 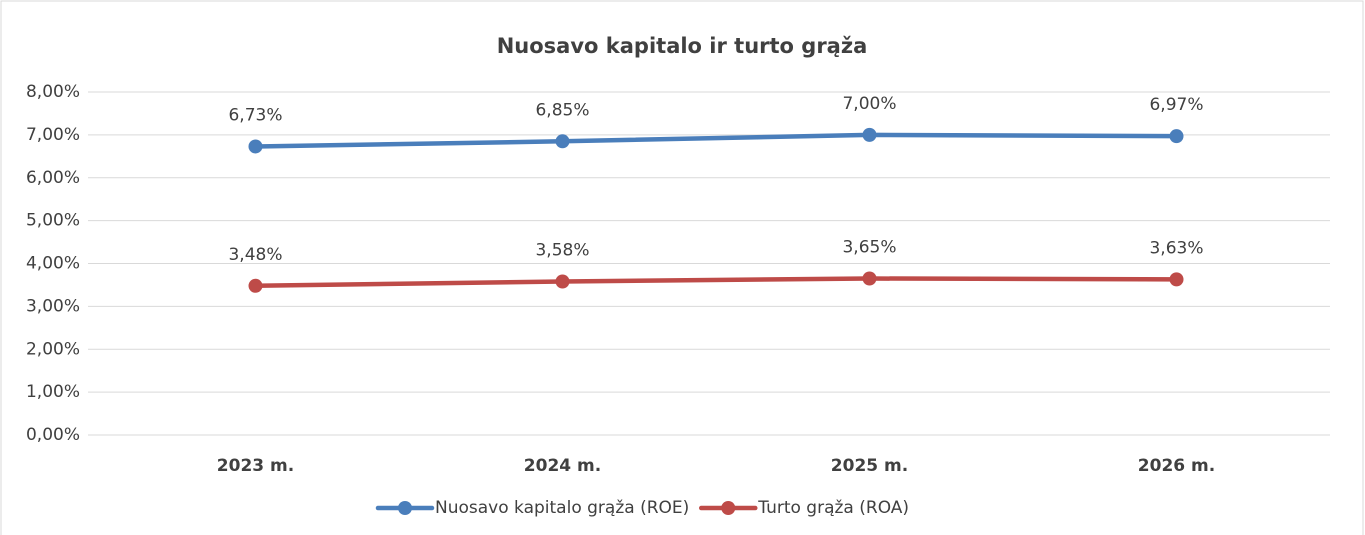 I want to click on y-tick-label: 5,00%, so click(x=53, y=221).